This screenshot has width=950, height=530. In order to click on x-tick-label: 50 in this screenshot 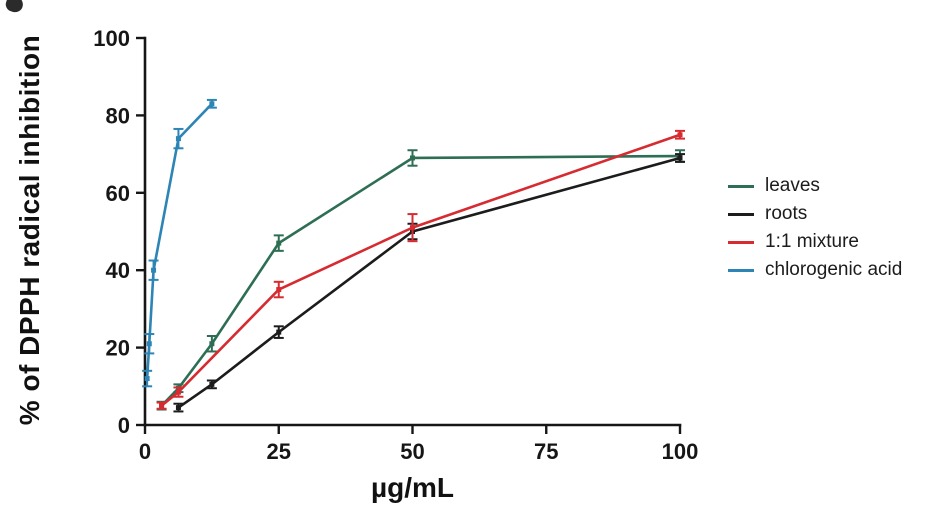, I will do `click(412, 451)`.